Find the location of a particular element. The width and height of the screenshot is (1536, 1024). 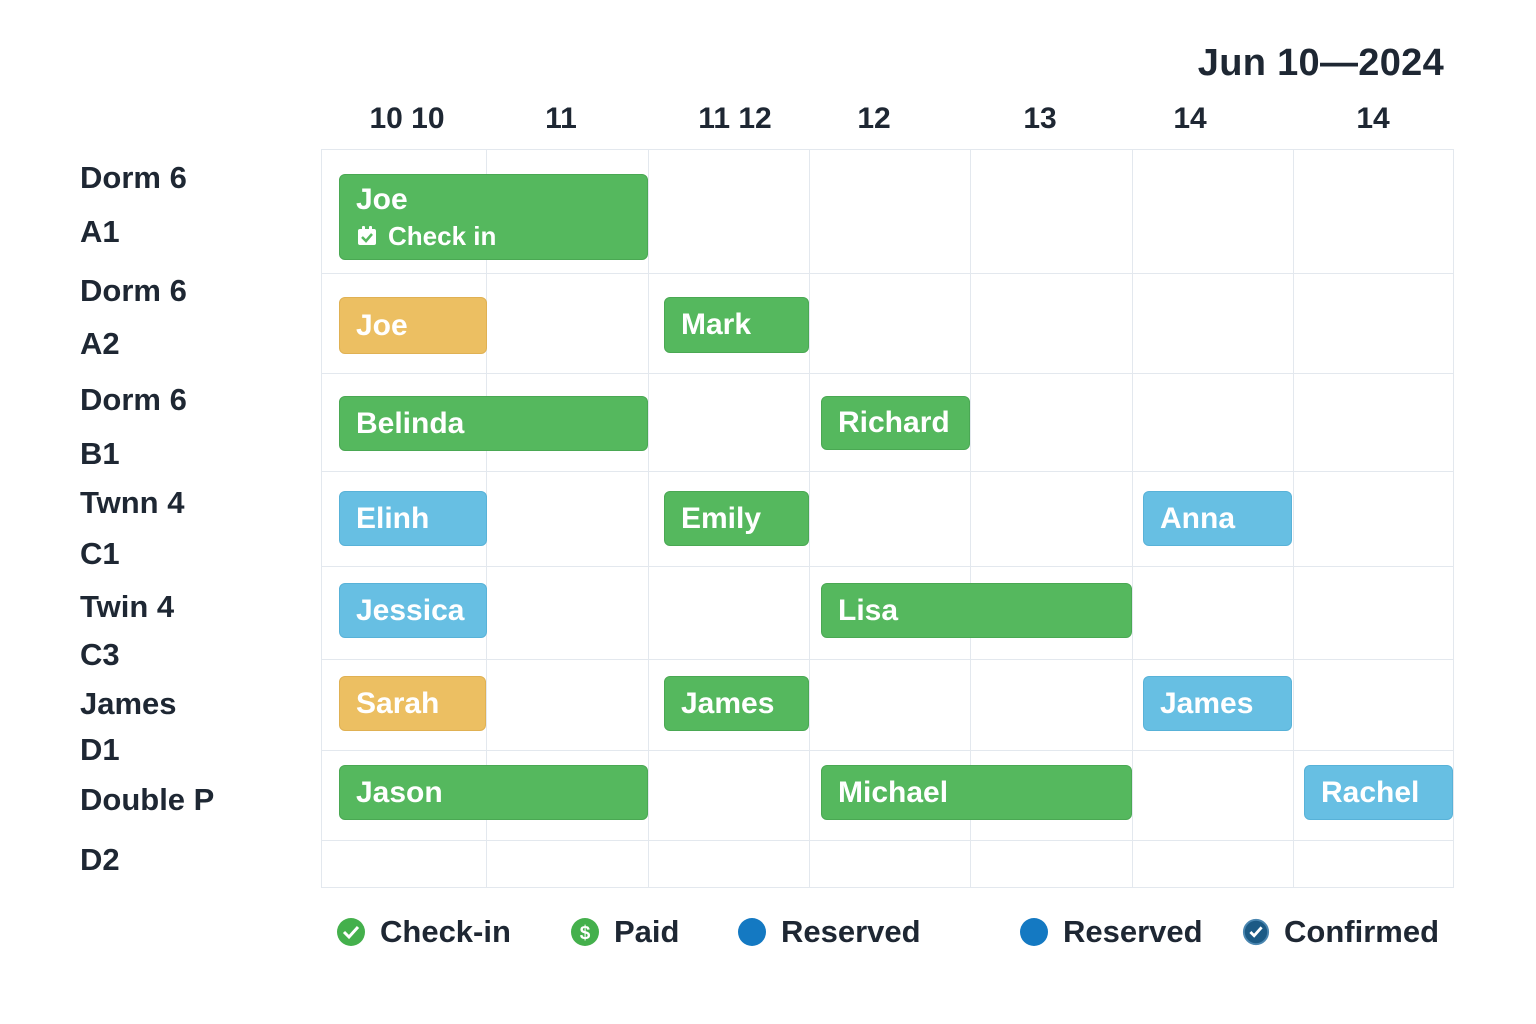

legend-label: Confirmed is located at coordinates (1361, 931).